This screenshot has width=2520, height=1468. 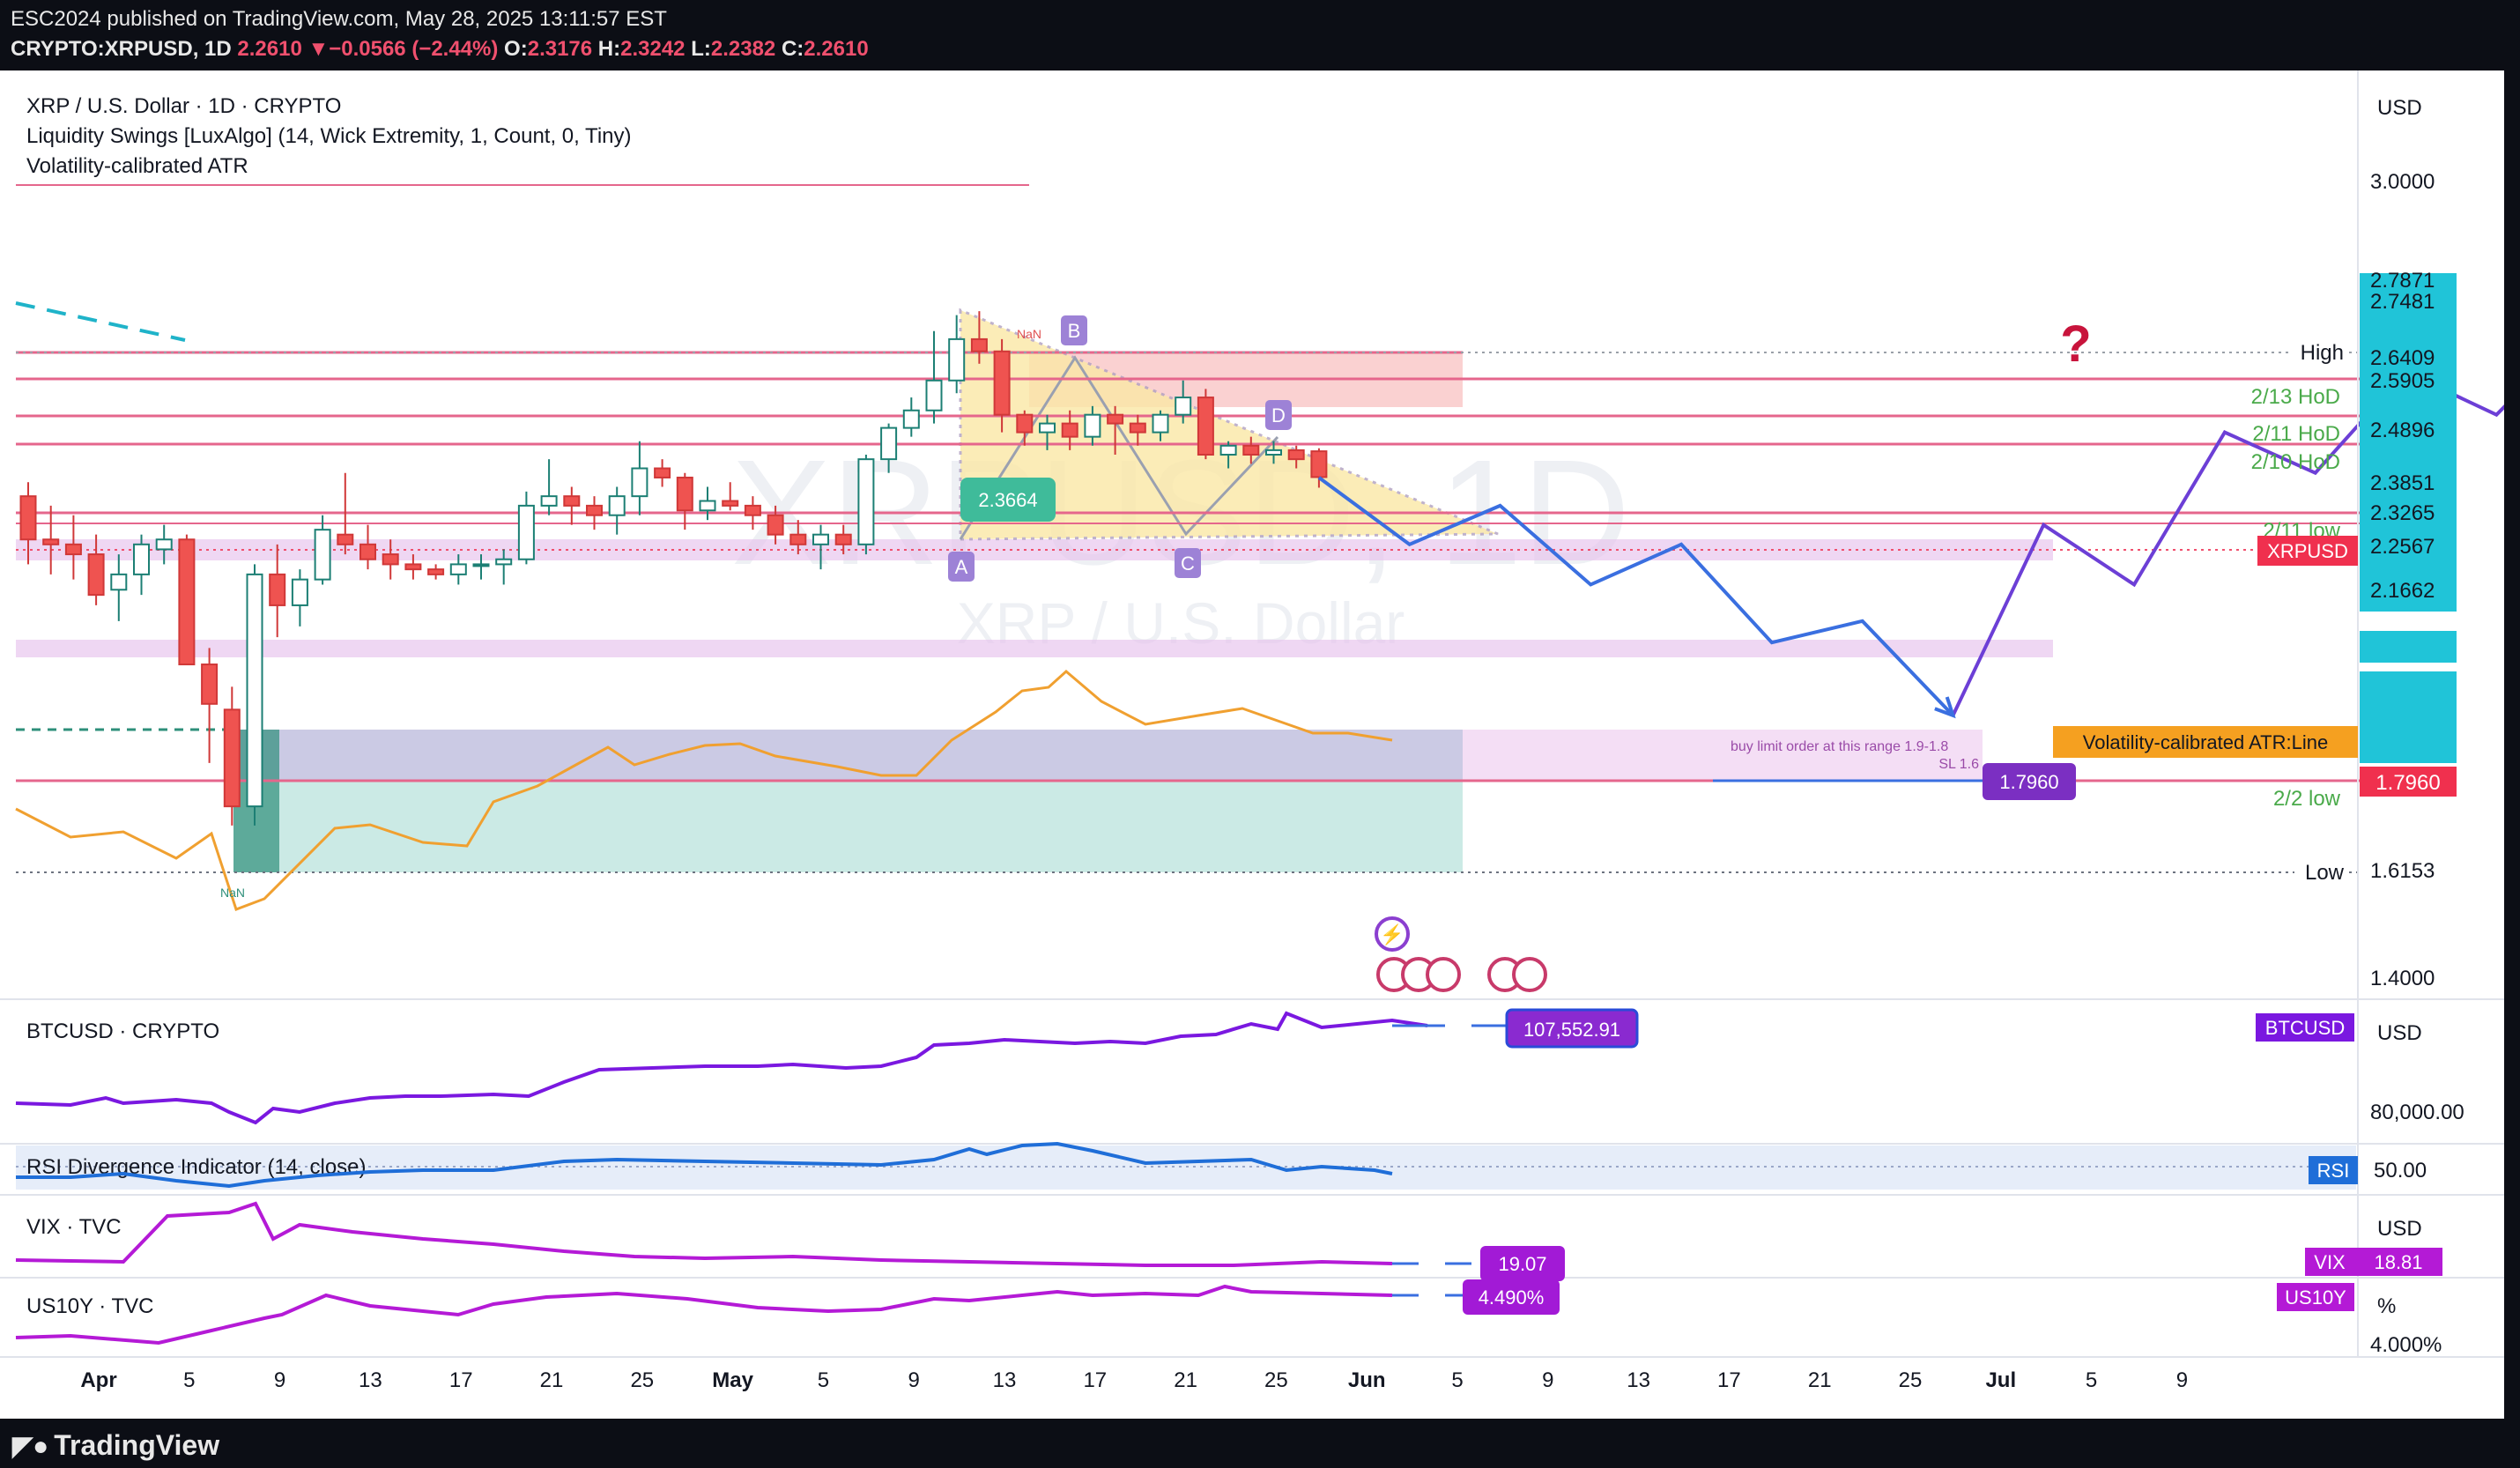 I want to click on vix-badge: VIX, so click(x=2330, y=1262).